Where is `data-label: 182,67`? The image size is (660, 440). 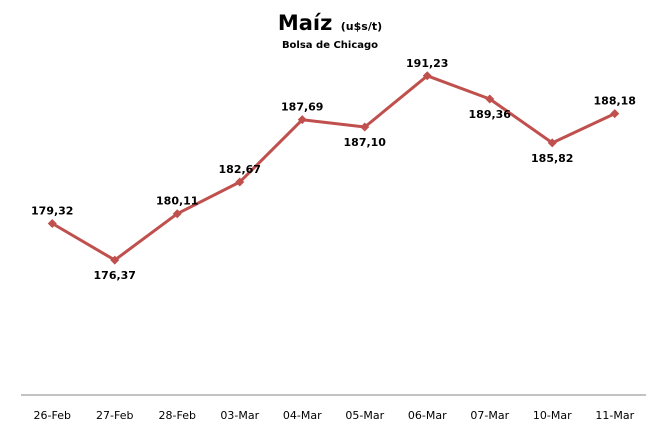
data-label: 182,67 is located at coordinates (240, 169).